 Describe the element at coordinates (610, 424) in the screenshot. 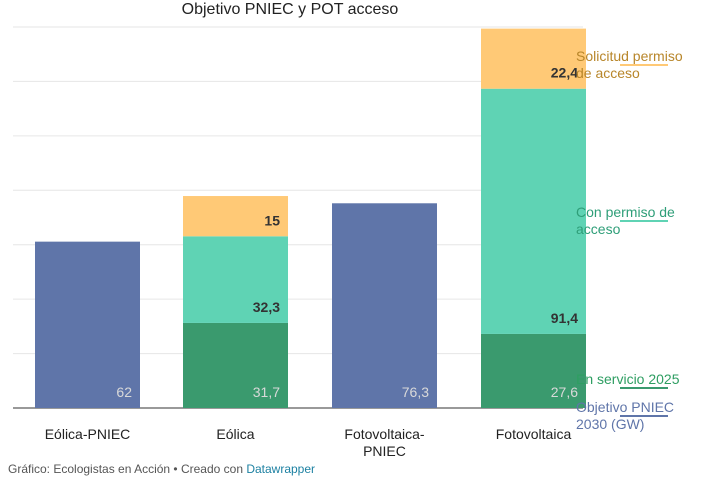

I see `legend-label: 2030 (GW)` at that location.